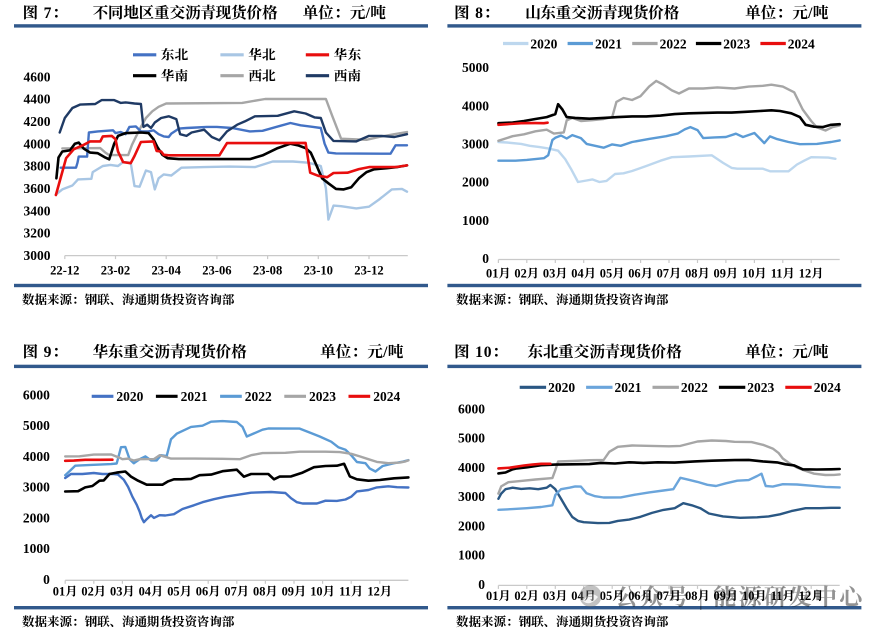 This screenshot has height=634, width=891. Describe the element at coordinates (37, 121) in the screenshot. I see `svg-text: 4200` at that location.